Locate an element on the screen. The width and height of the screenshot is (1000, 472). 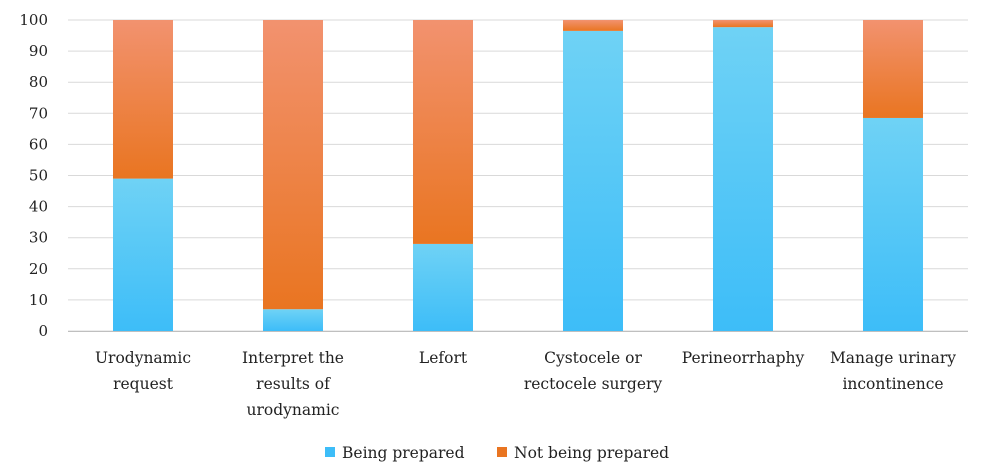
y-axis: 0 10 20 30 40 50 60 70 80 90 100 is located at coordinates (33, 175).